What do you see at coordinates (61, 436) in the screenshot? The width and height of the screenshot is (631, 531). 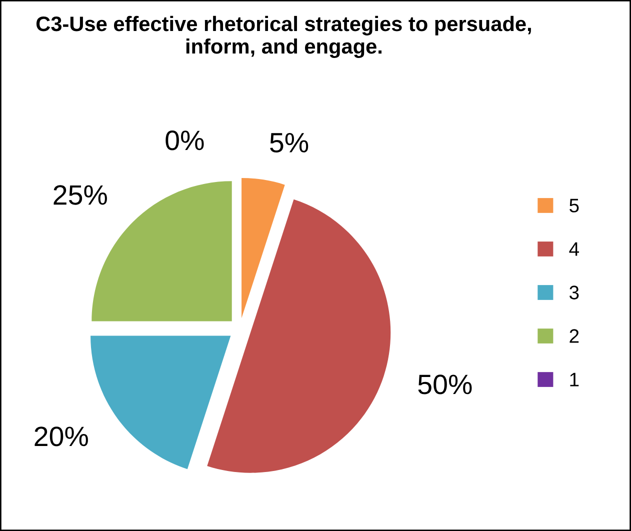 I see `data-label: 20%` at bounding box center [61, 436].